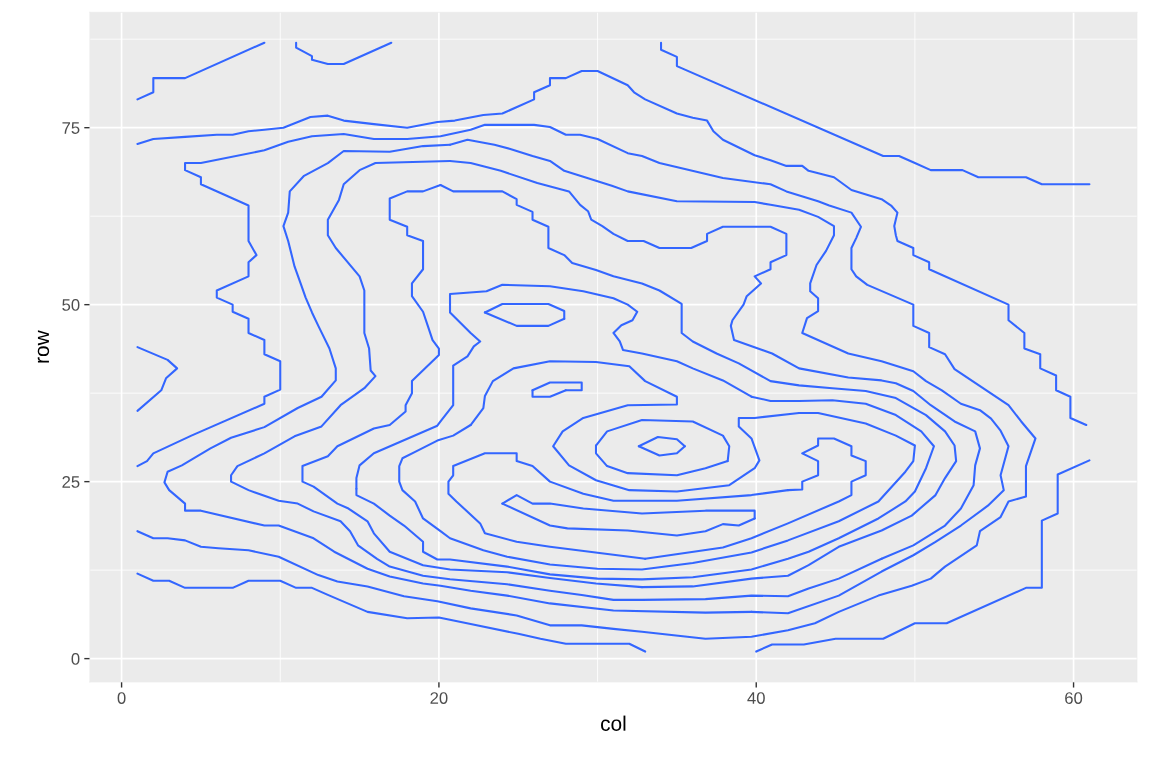 This screenshot has height=768, width=1152. I want to click on y-axis-title: row, so click(43, 346).